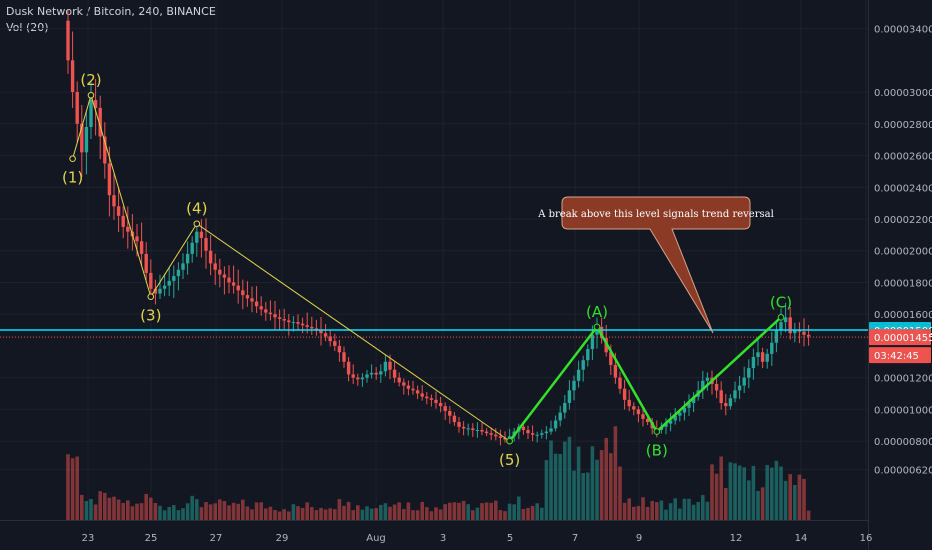  I want to click on x-tick-label: 5, so click(510, 538).